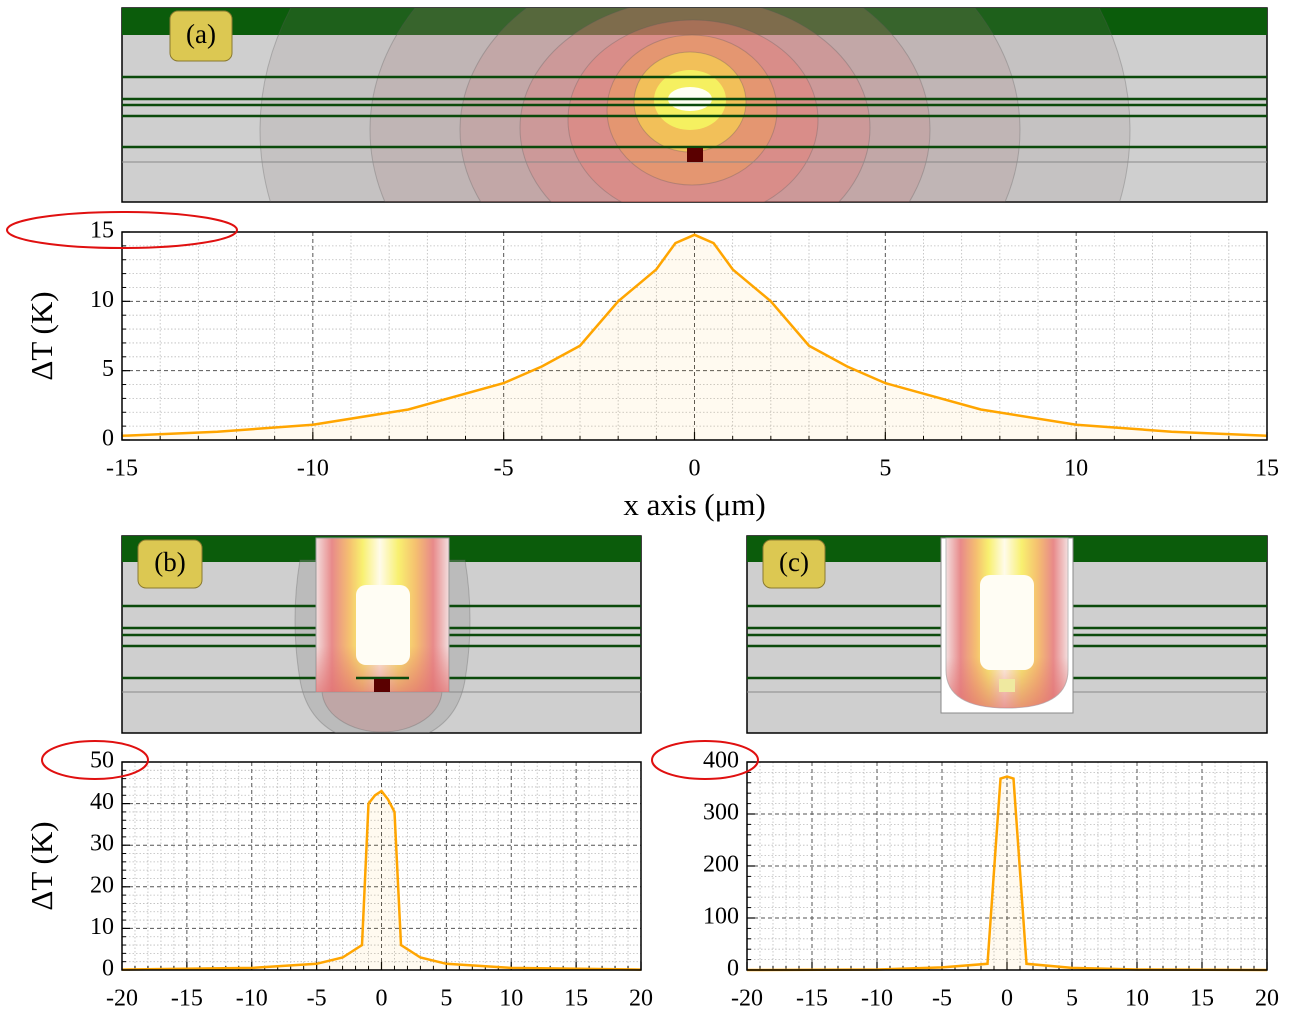 The width and height of the screenshot is (1293, 1014). What do you see at coordinates (721, 917) in the screenshot?
I see `y-tick-label: 100` at bounding box center [721, 917].